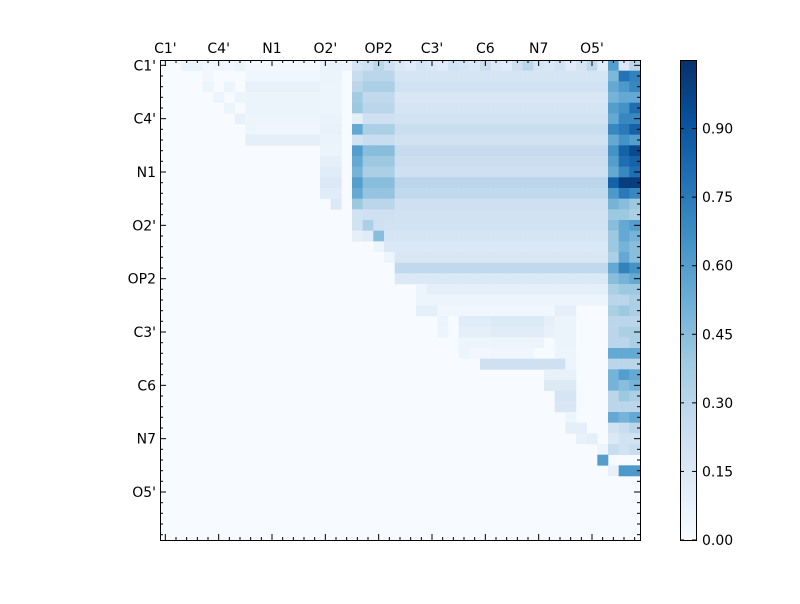  What do you see at coordinates (688, 300) in the screenshot?
I see `colorbar-frame` at bounding box center [688, 300].